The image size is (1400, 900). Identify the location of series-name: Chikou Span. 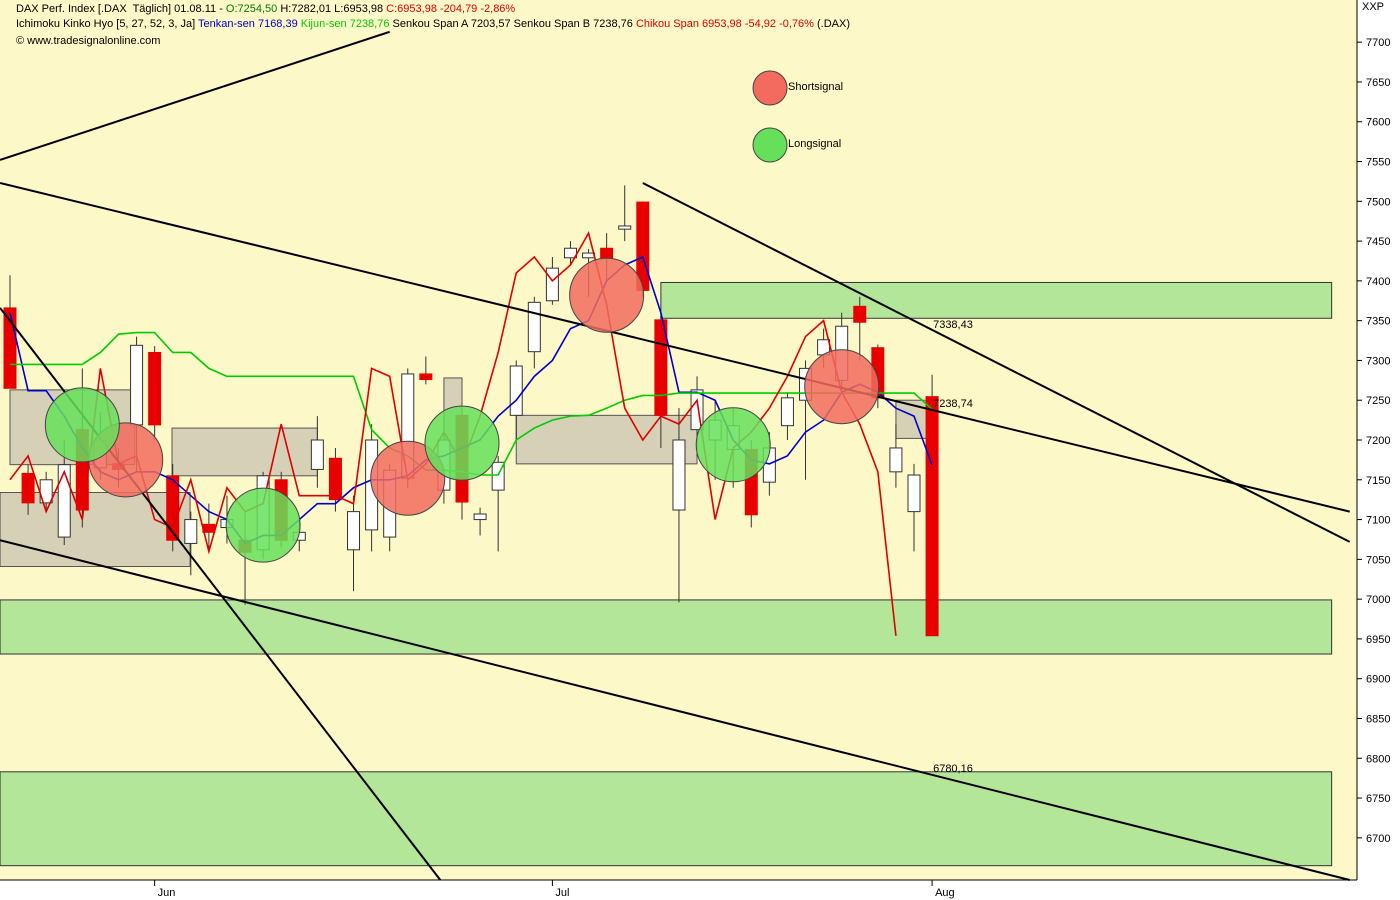
(667, 24).